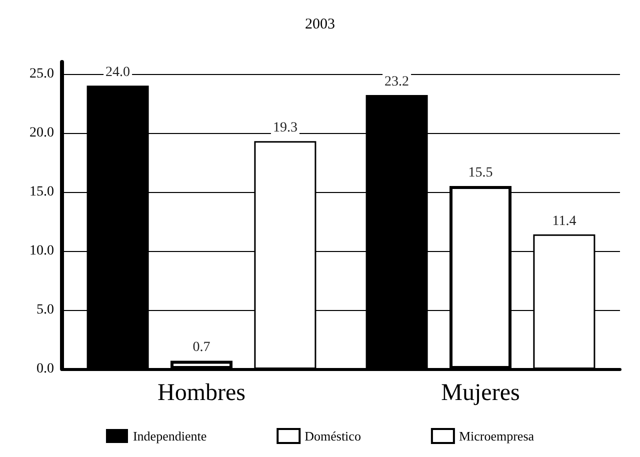 This screenshot has width=640, height=457. Describe the element at coordinates (201, 348) in the screenshot. I see `data-label: 0.7` at that location.